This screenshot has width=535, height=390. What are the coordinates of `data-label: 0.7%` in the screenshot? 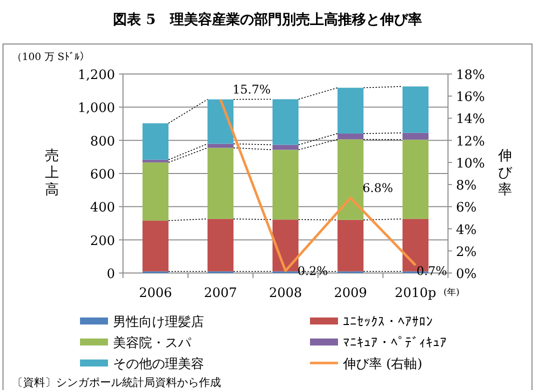 It's located at (431, 271).